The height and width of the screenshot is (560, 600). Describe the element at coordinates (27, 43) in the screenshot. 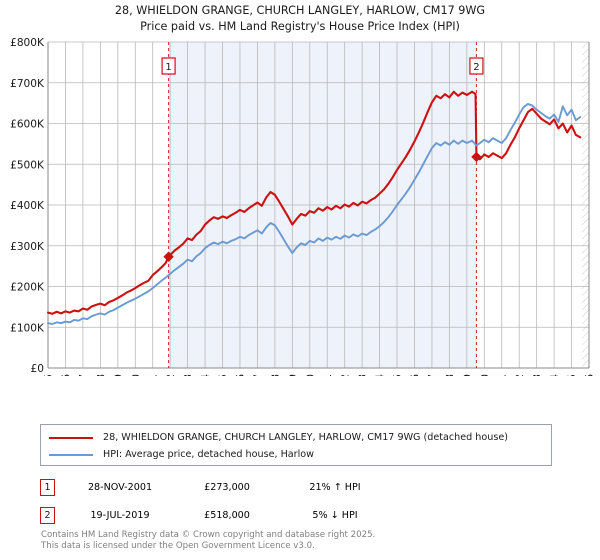

I see `svg-text: £800K` at that location.